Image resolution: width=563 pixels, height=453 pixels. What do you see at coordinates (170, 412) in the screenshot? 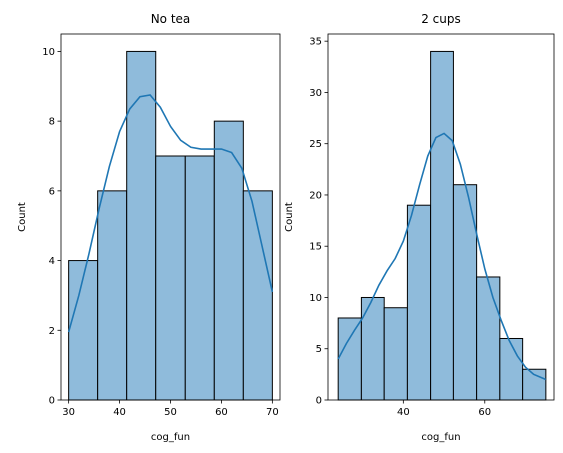
I see `x-tick-label: 50` at bounding box center [170, 412].